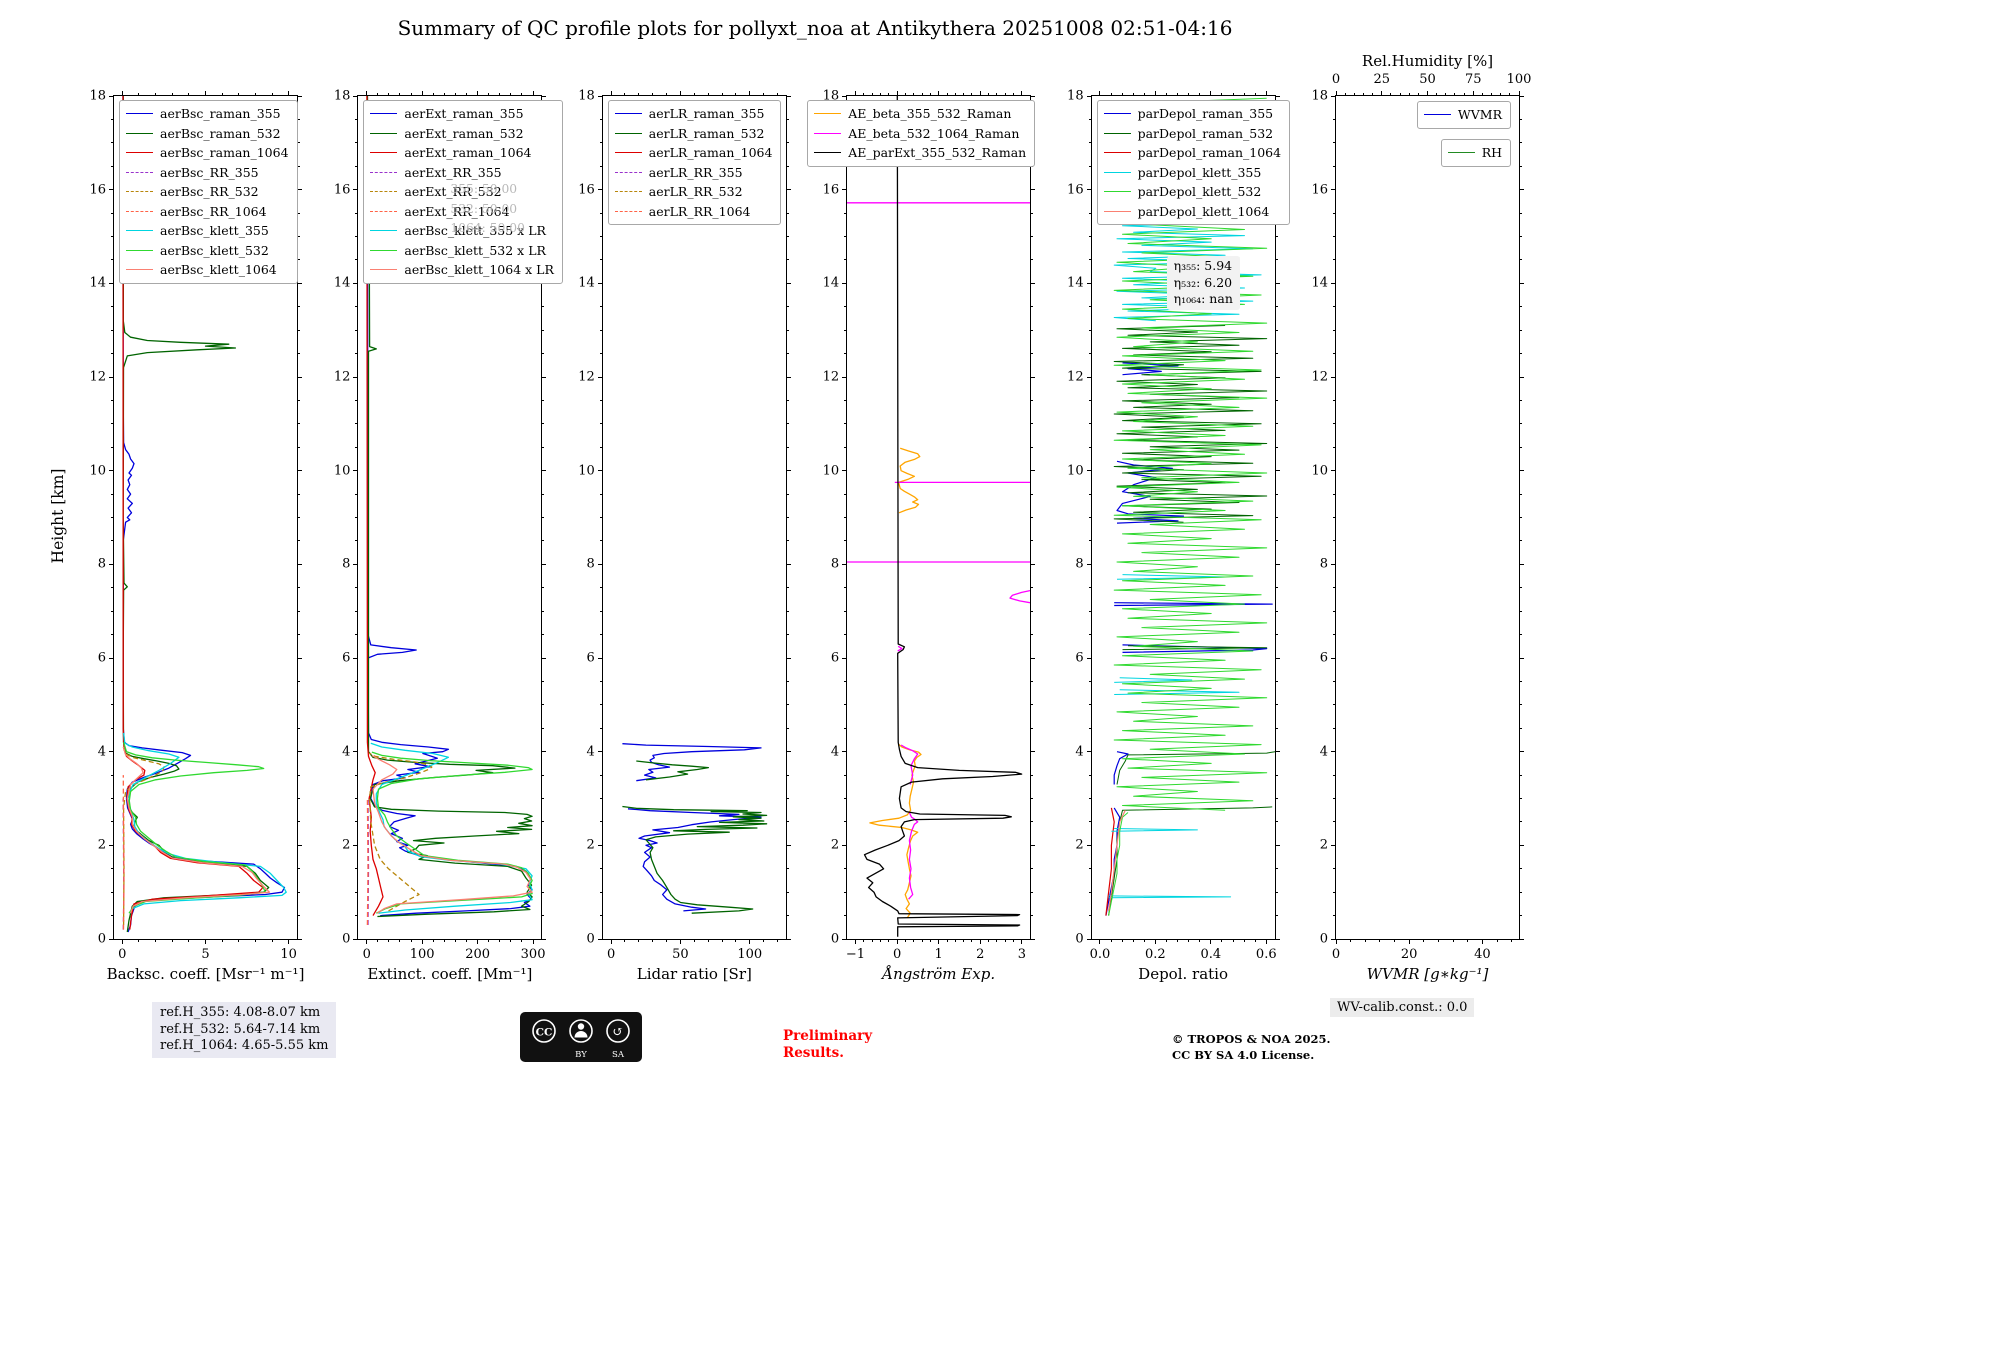 This screenshot has height=1360, width=2000. Describe the element at coordinates (1192, 212) in the screenshot. I see `legend-entry: parDepol_klett_1064` at that location.